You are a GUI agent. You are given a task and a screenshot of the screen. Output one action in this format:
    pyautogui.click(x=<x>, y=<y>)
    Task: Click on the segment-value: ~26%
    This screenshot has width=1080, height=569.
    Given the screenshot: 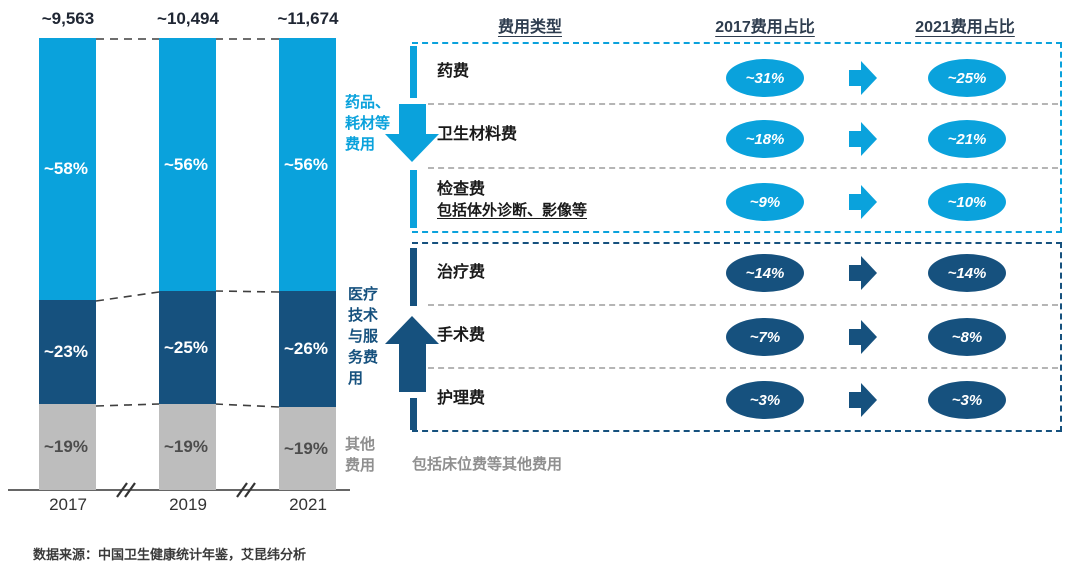 What is the action you would take?
    pyautogui.click(x=306, y=348)
    